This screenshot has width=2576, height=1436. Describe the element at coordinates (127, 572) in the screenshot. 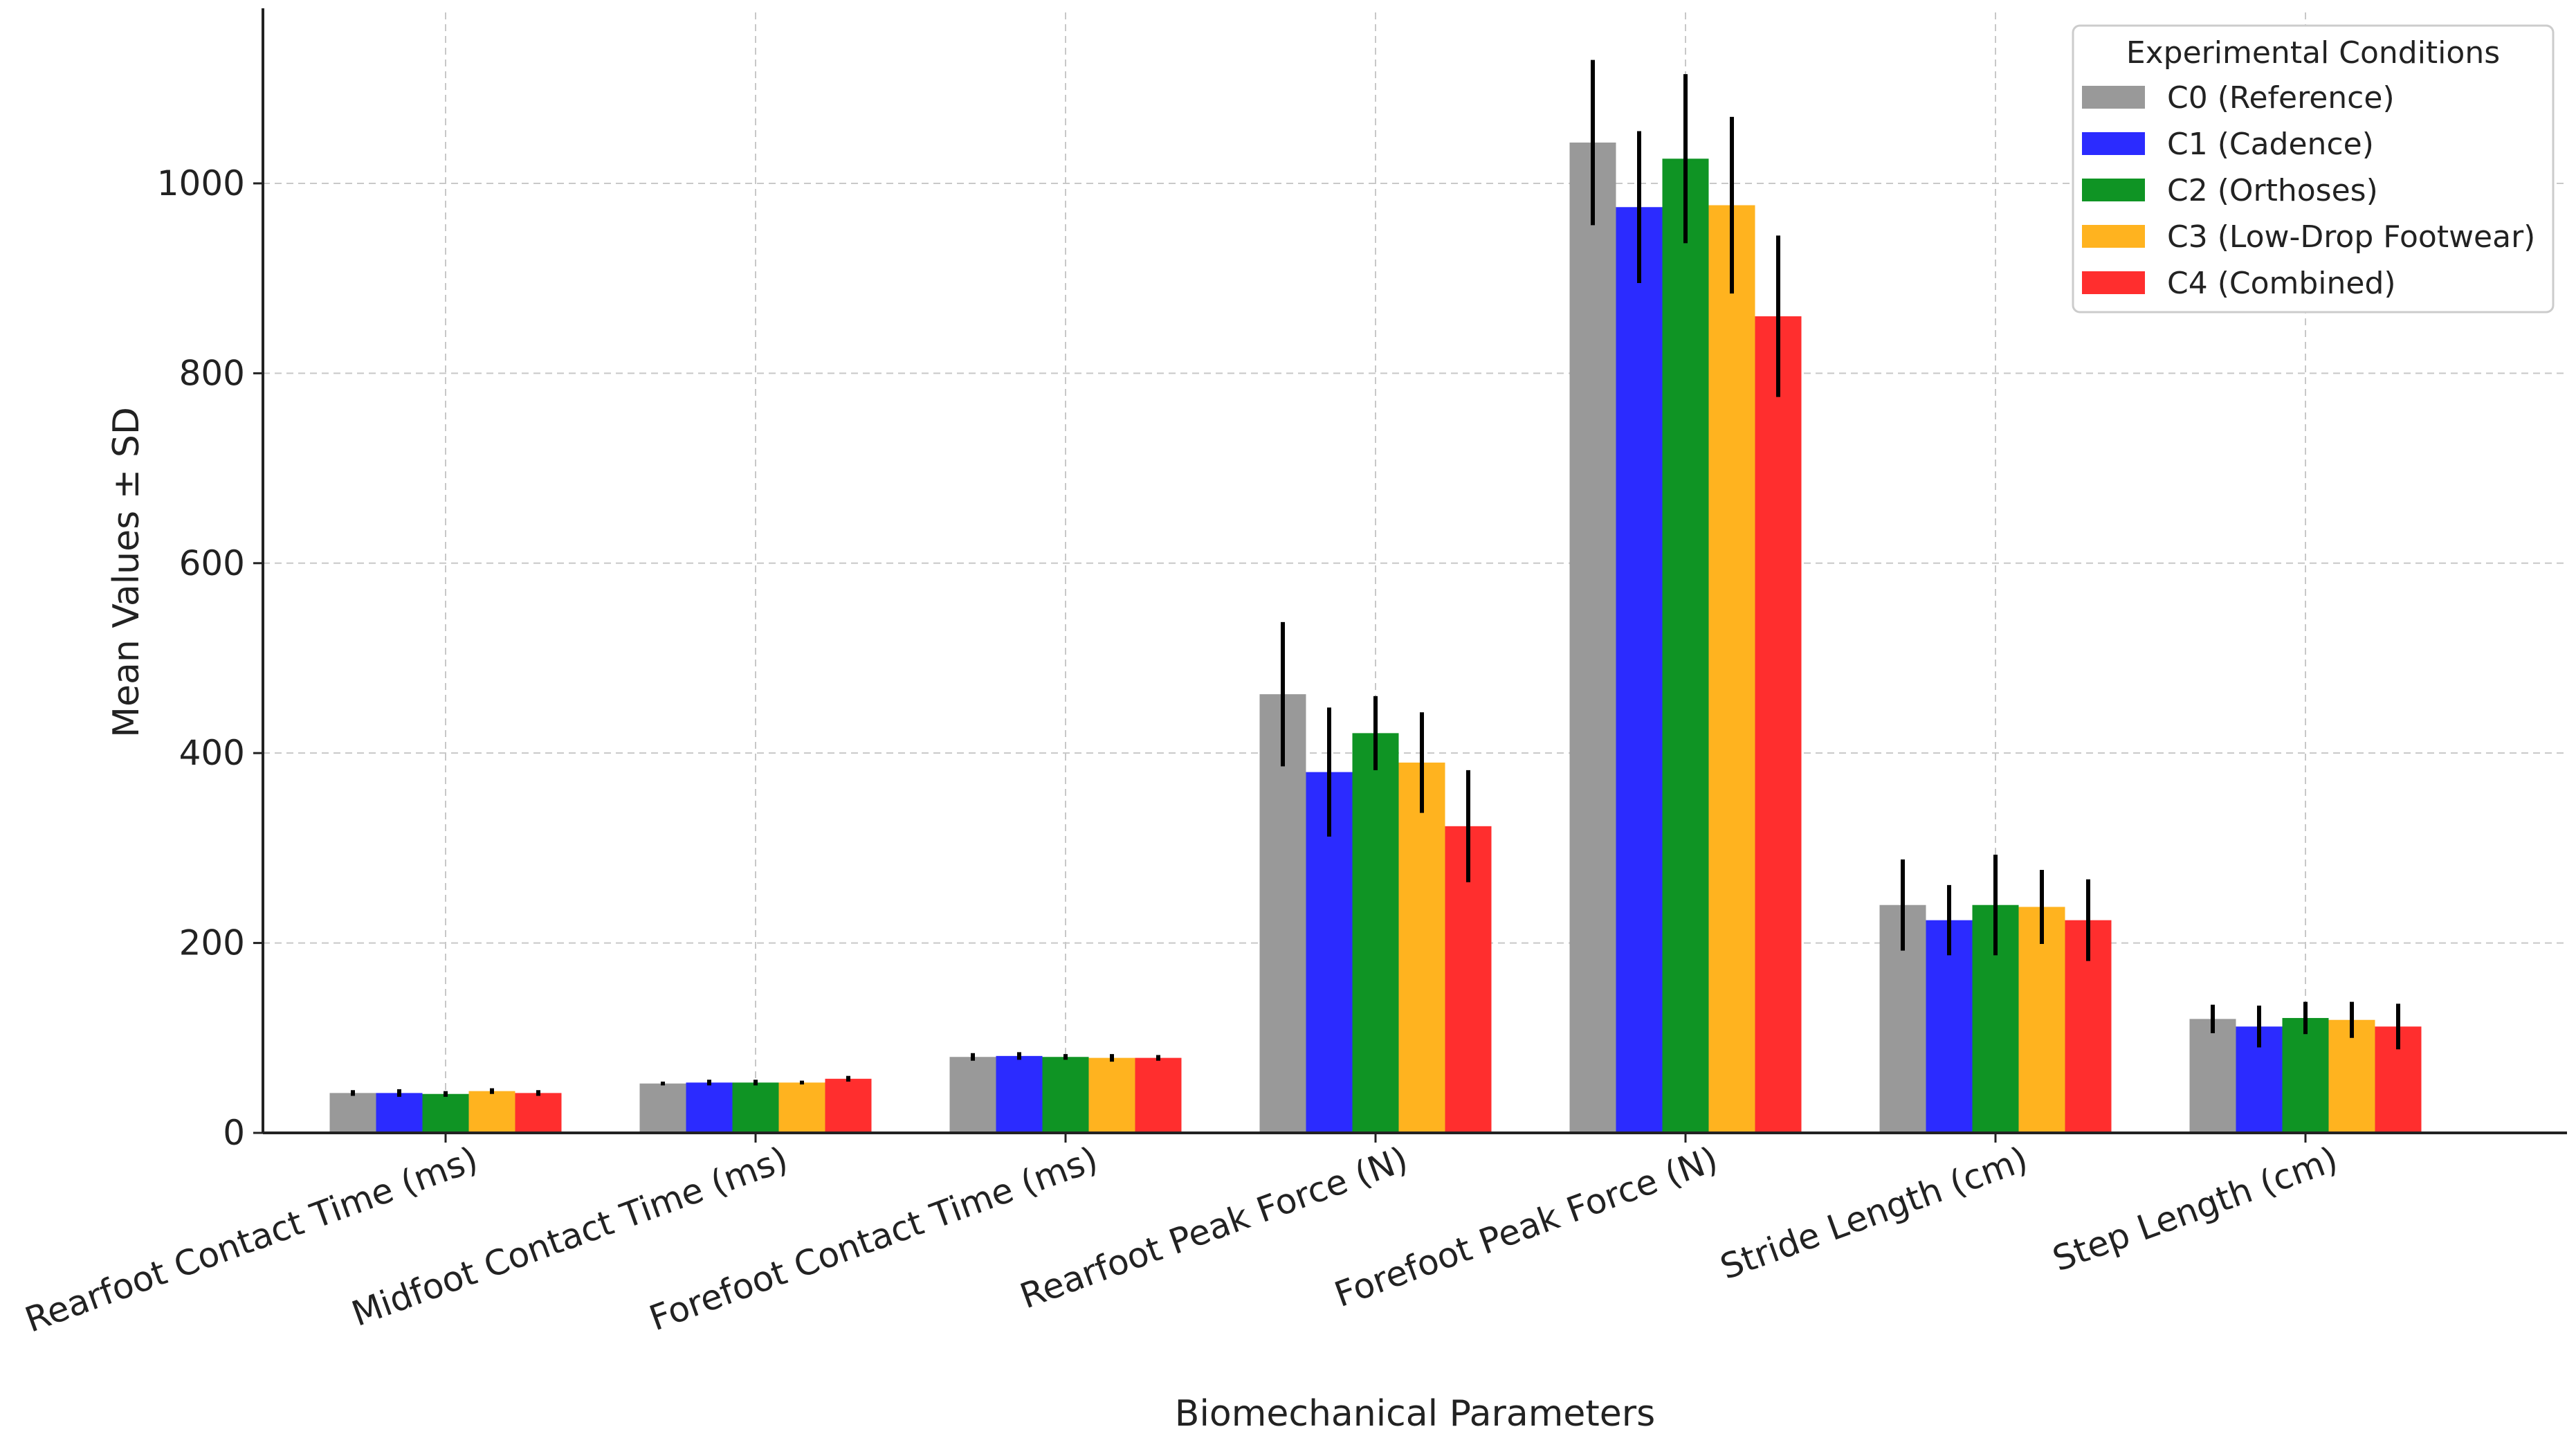

I see `y-axis-title: Mean Values ± SD` at that location.